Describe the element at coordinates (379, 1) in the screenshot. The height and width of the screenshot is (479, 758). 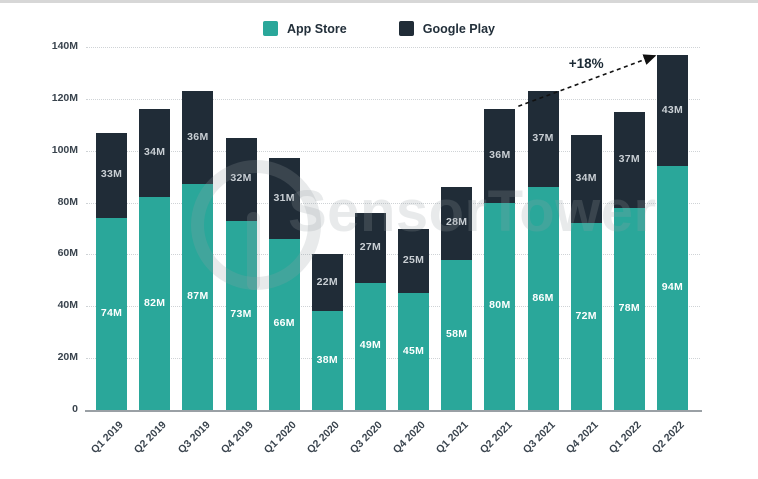
I see `top-border` at that location.